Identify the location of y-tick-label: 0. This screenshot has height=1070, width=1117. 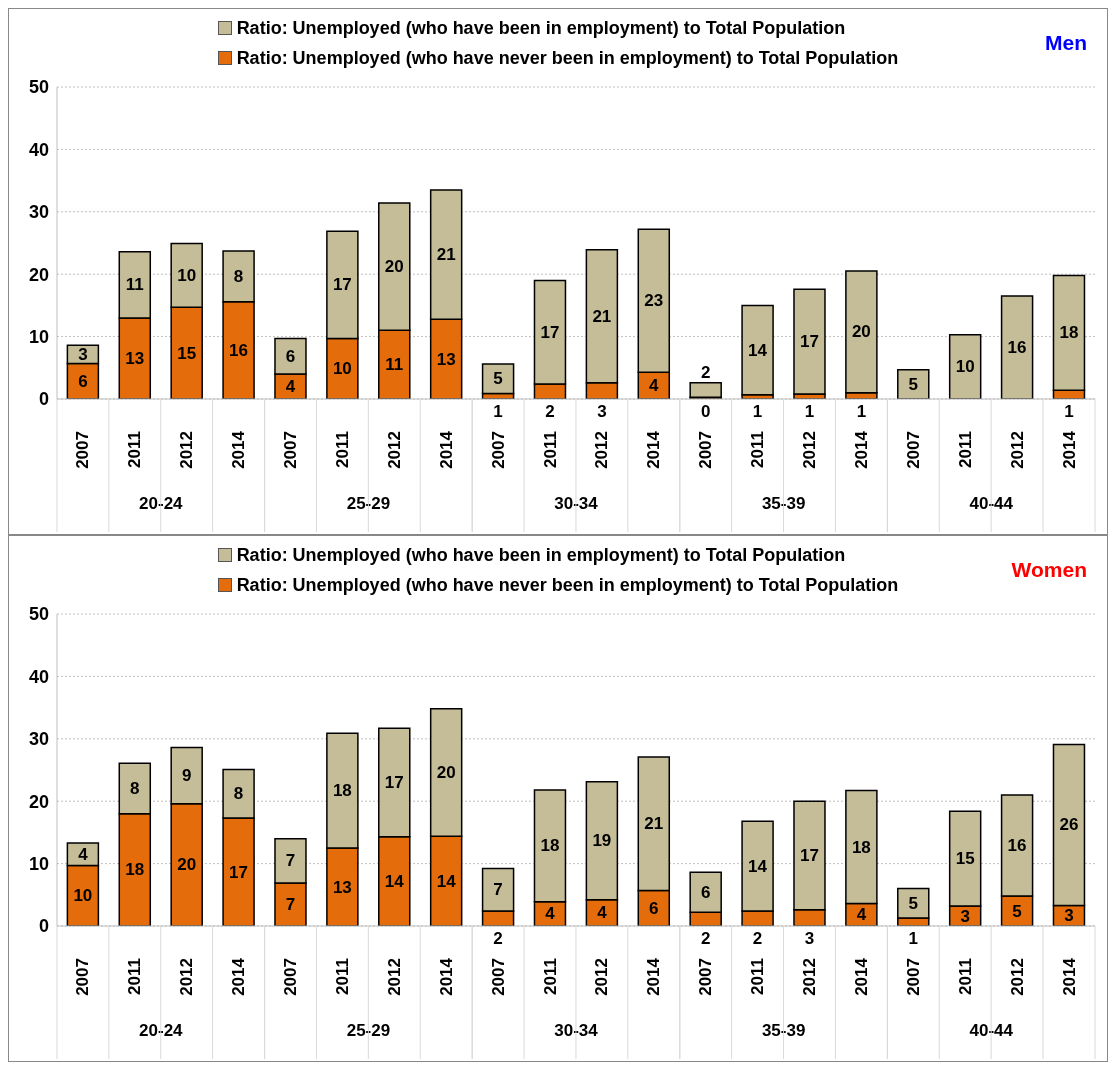
(43, 399).